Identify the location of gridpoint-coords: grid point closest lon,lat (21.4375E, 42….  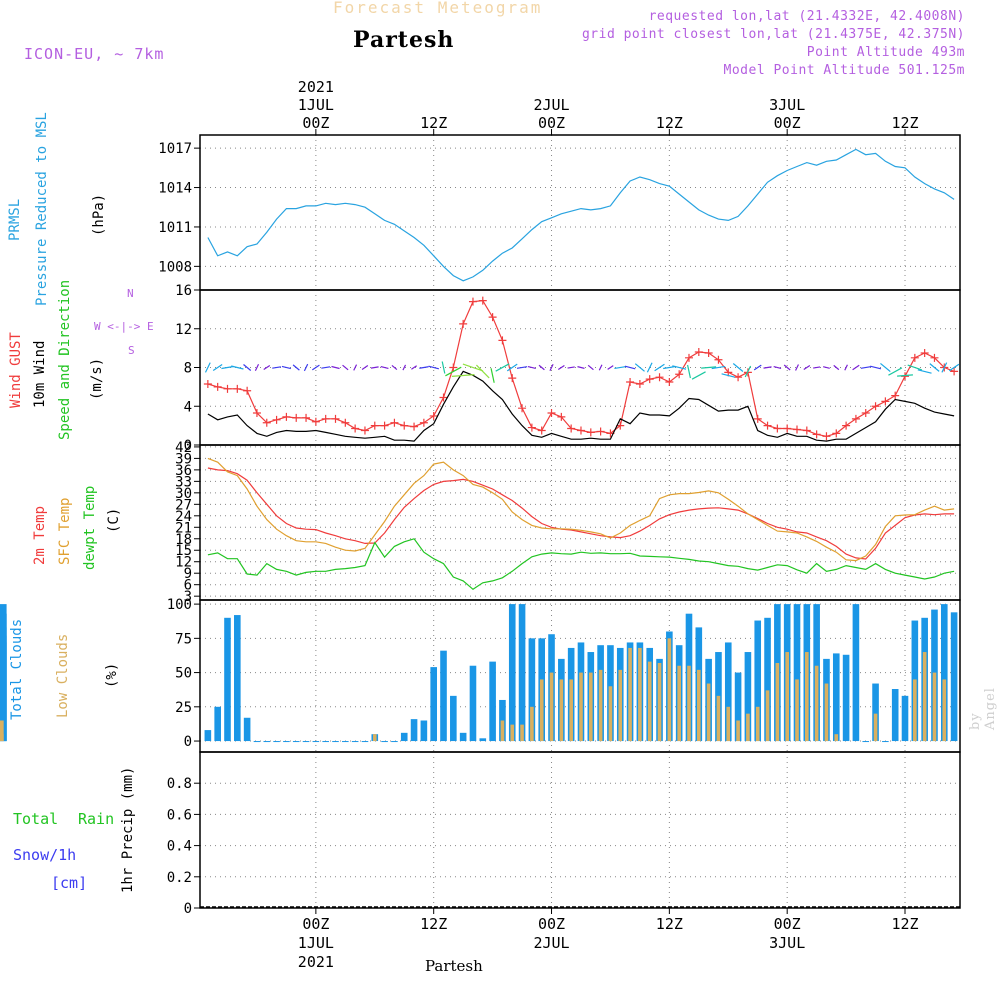
(773, 34).